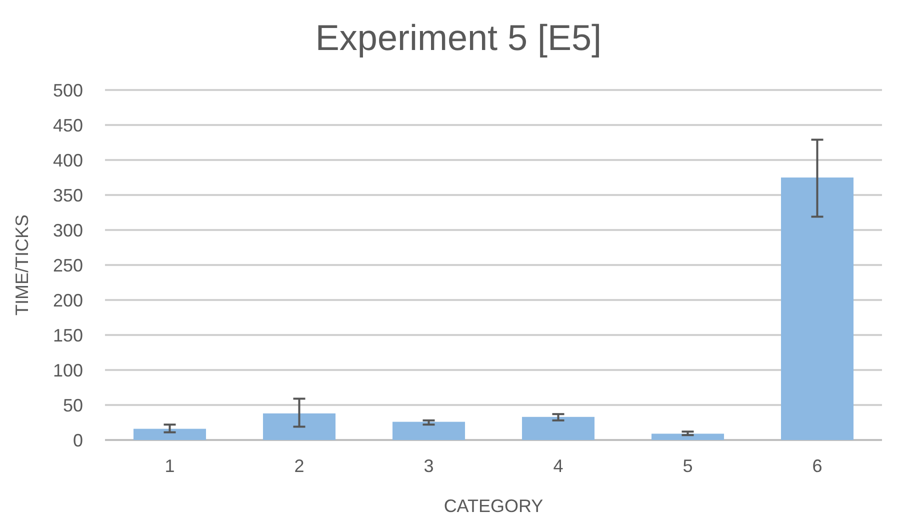  Describe the element at coordinates (687, 466) in the screenshot. I see `x-tick-label: 5` at that location.